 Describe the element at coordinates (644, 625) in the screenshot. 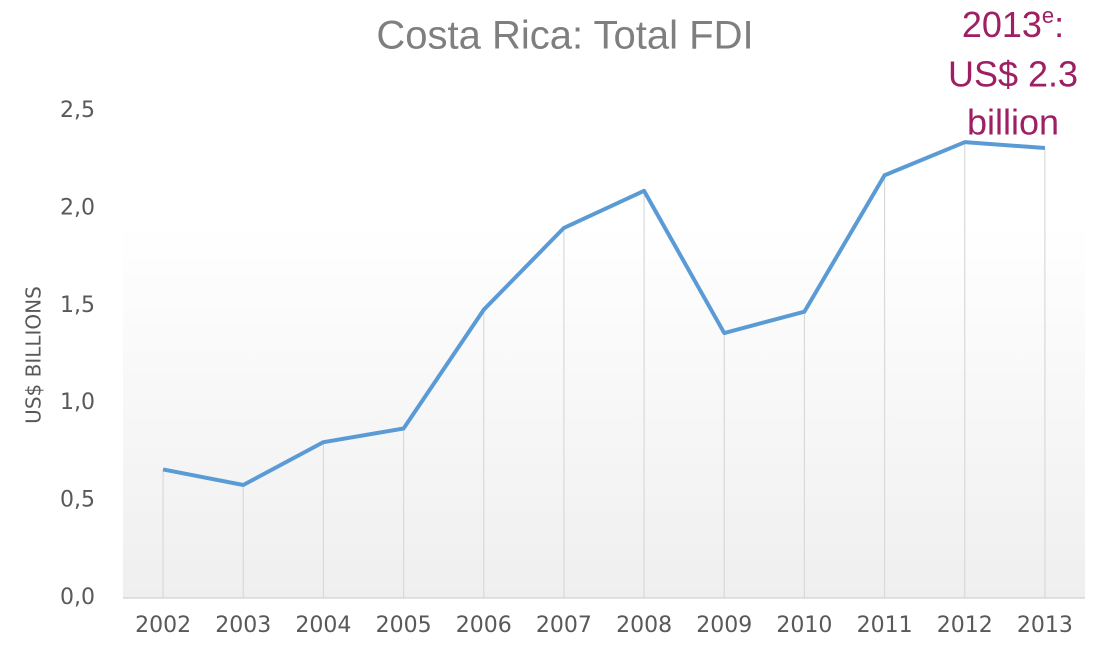

I see `x-tick-label: 2008` at that location.